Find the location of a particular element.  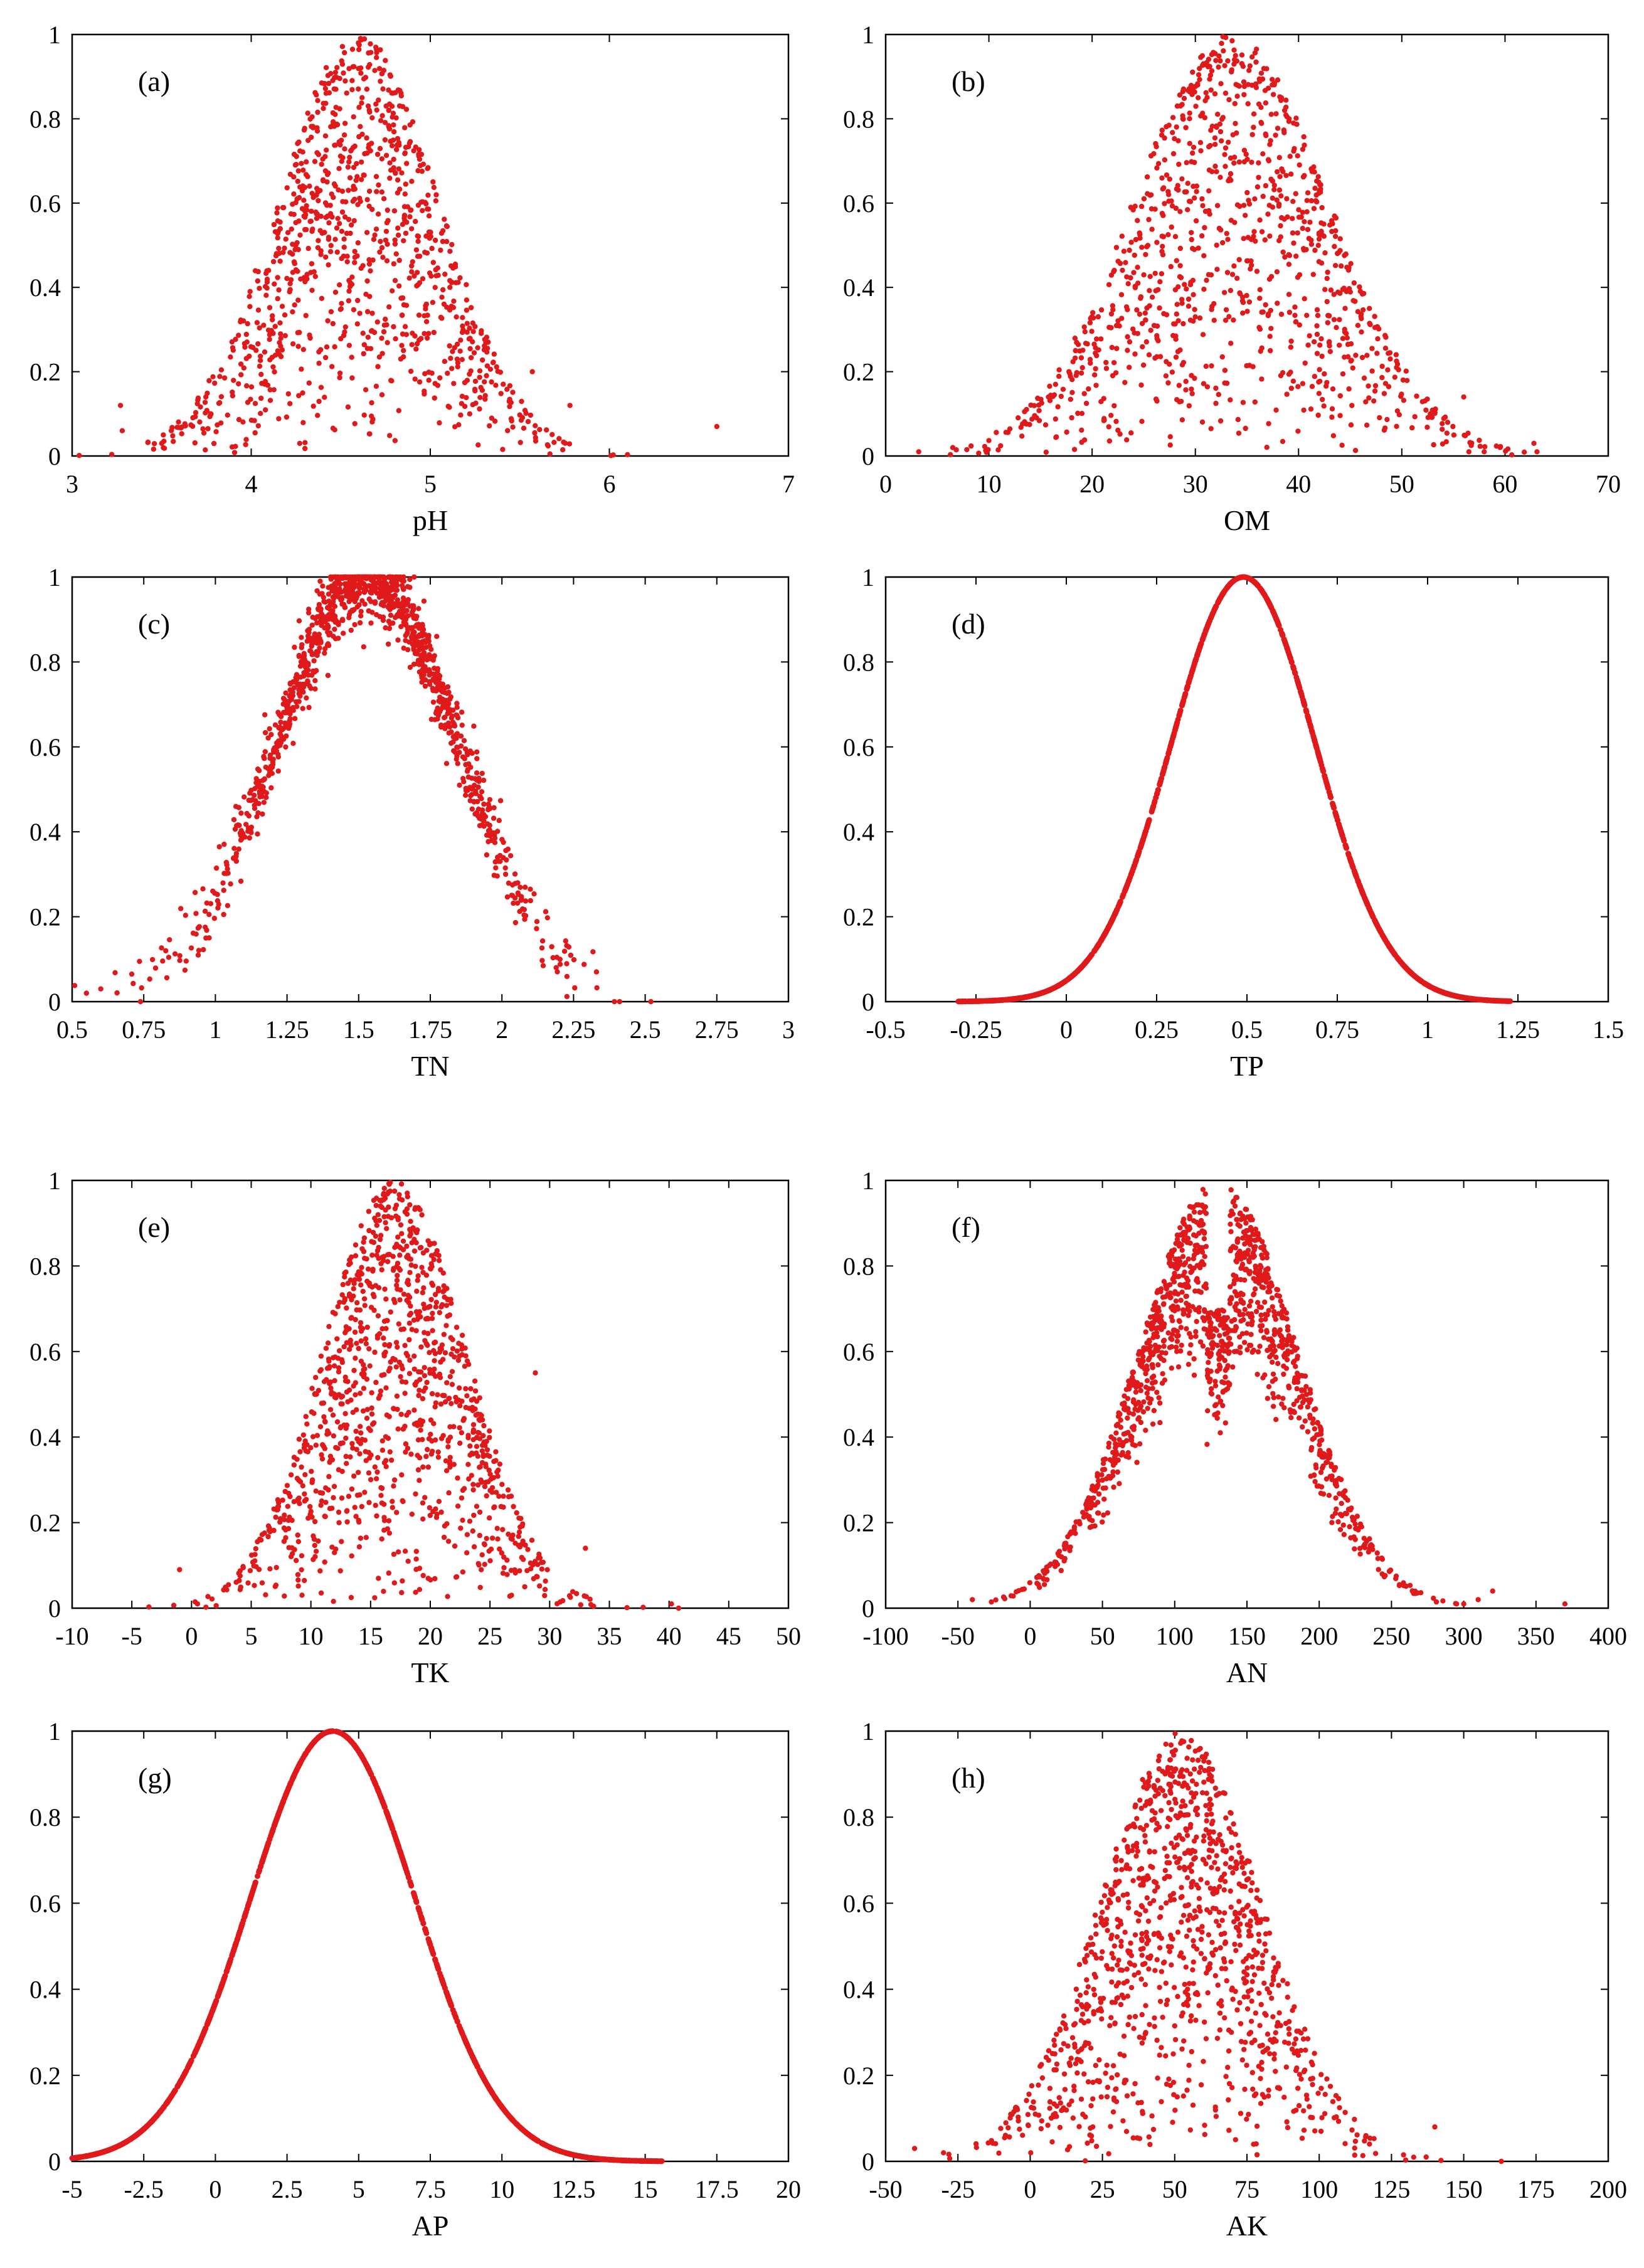

y-tick-label: 0.8 is located at coordinates (45, 1266).